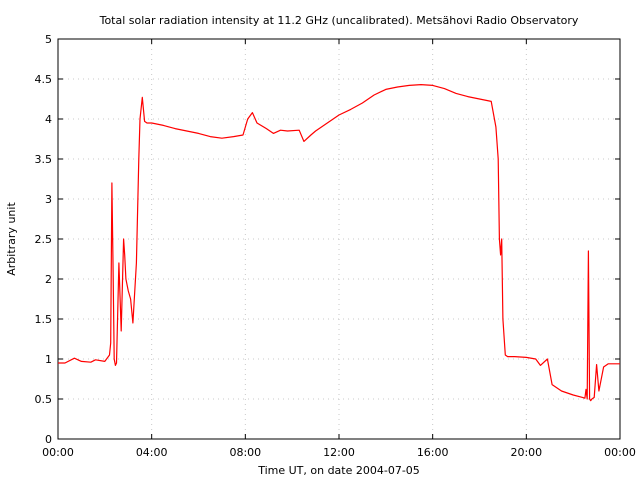  Describe the element at coordinates (48, 439) in the screenshot. I see `y-tick-label: 0` at that location.